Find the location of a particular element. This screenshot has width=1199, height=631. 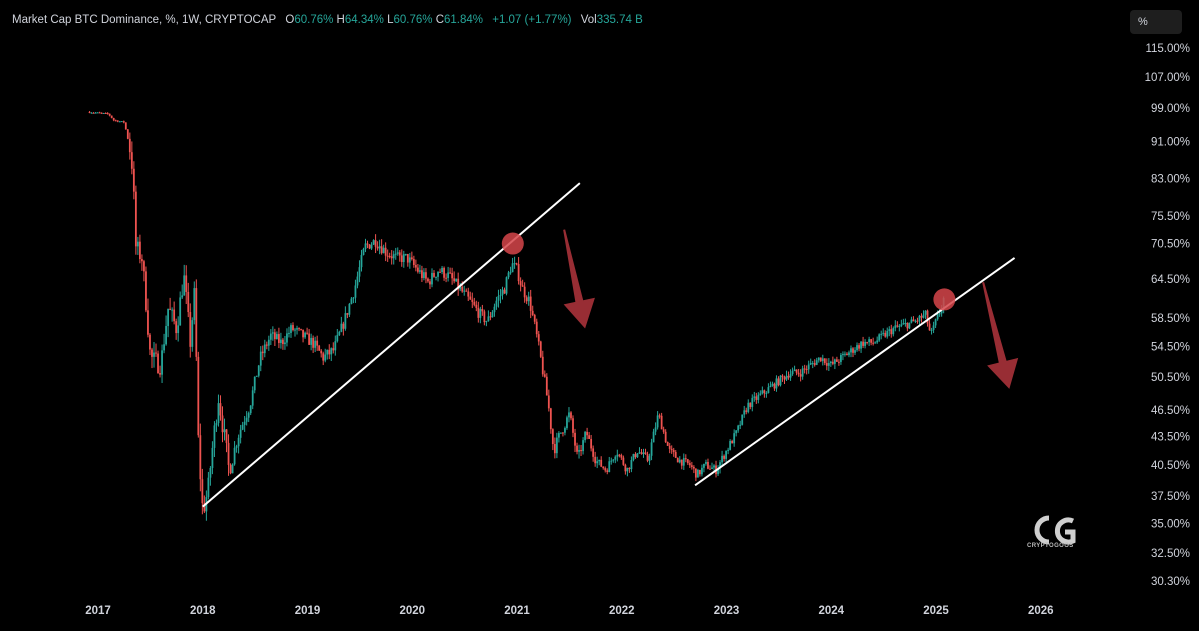

y-tick-label: 75.50% is located at coordinates (1170, 217).